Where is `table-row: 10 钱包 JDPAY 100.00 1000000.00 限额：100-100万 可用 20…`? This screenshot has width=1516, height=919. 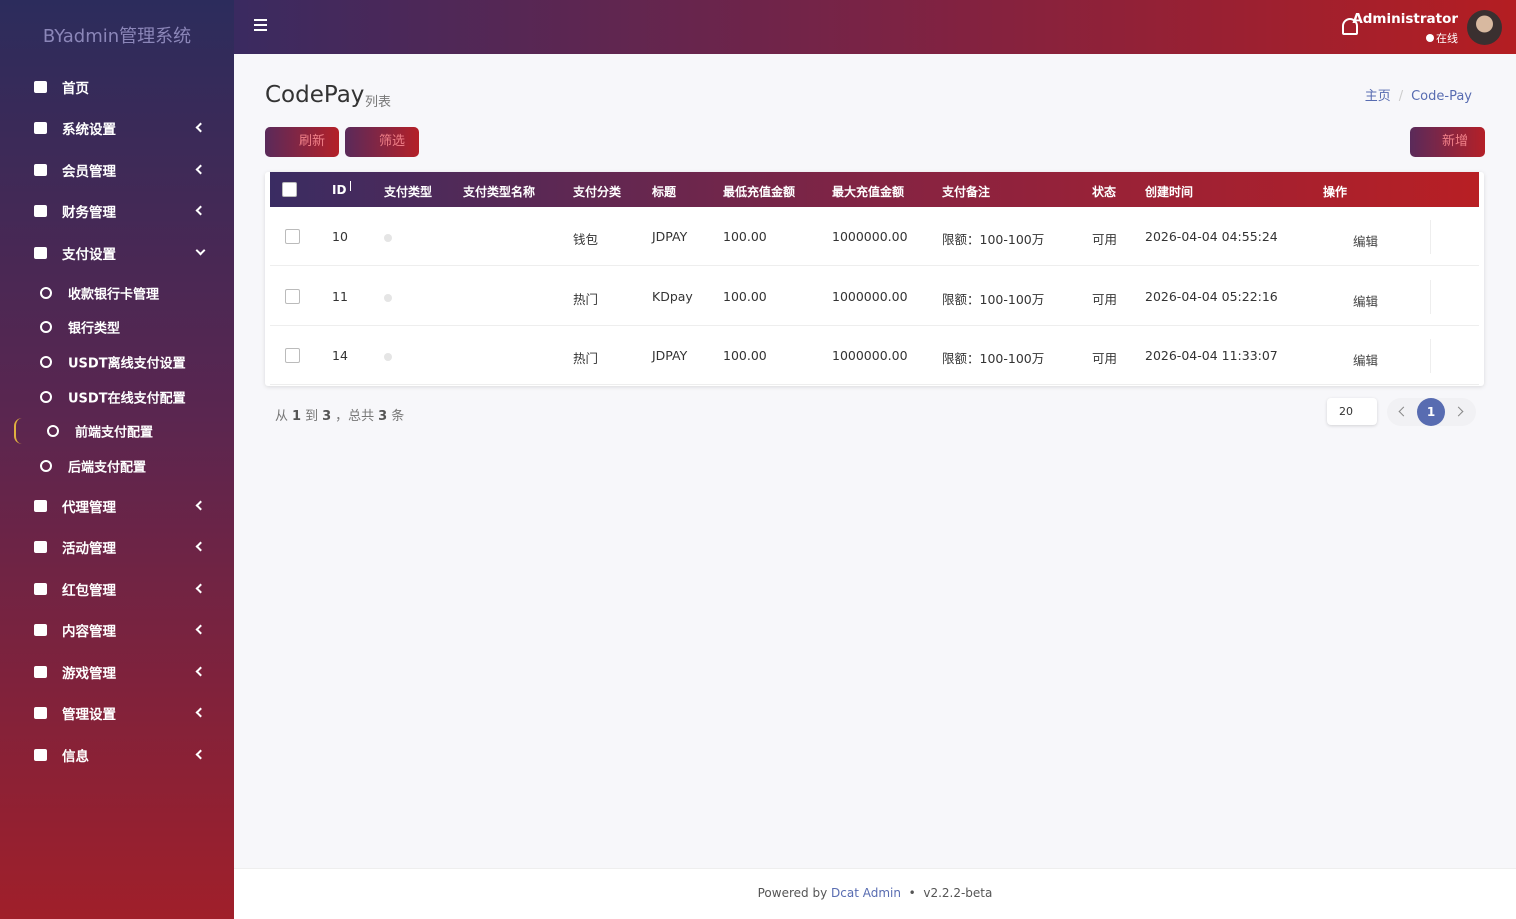
table-row: 10 钱包 JDPAY 100.00 1000000.00 限额：100-100万 可用 20… is located at coordinates (874, 236).